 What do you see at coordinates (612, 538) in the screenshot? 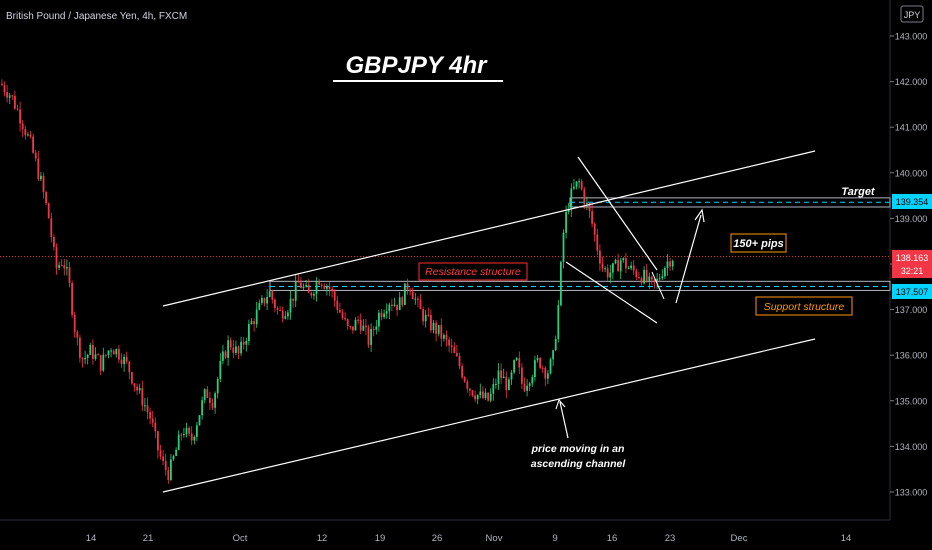
I see `time-axis-tick-label: 16` at bounding box center [612, 538].